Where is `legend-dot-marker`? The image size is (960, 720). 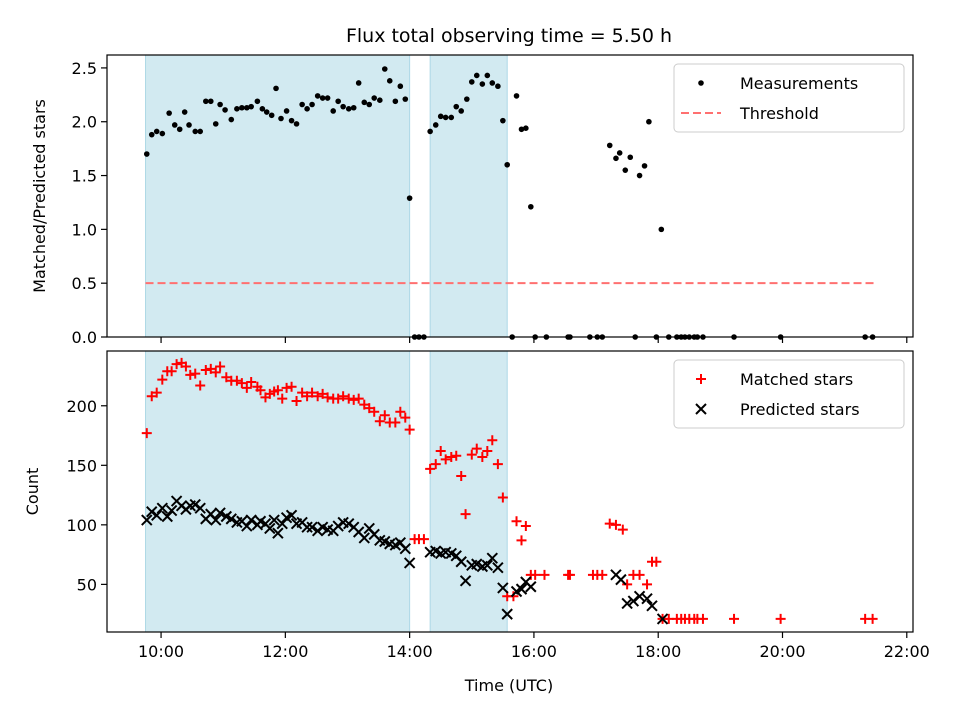 legend-dot-marker is located at coordinates (701, 83).